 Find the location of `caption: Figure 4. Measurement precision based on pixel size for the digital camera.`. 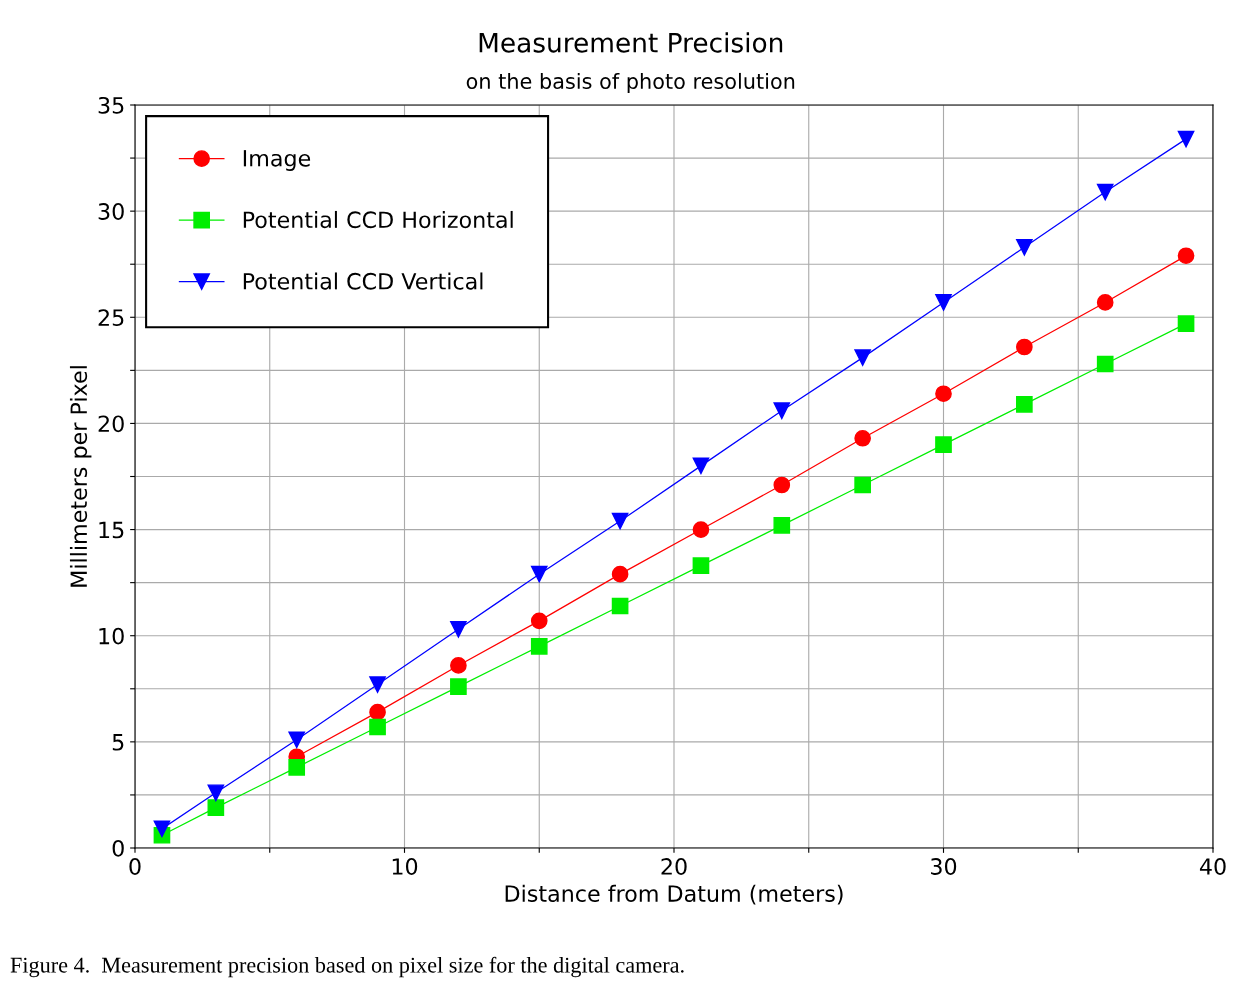

caption: Figure 4. Measurement precision based on pixel size for the digital camera. is located at coordinates (347, 967).